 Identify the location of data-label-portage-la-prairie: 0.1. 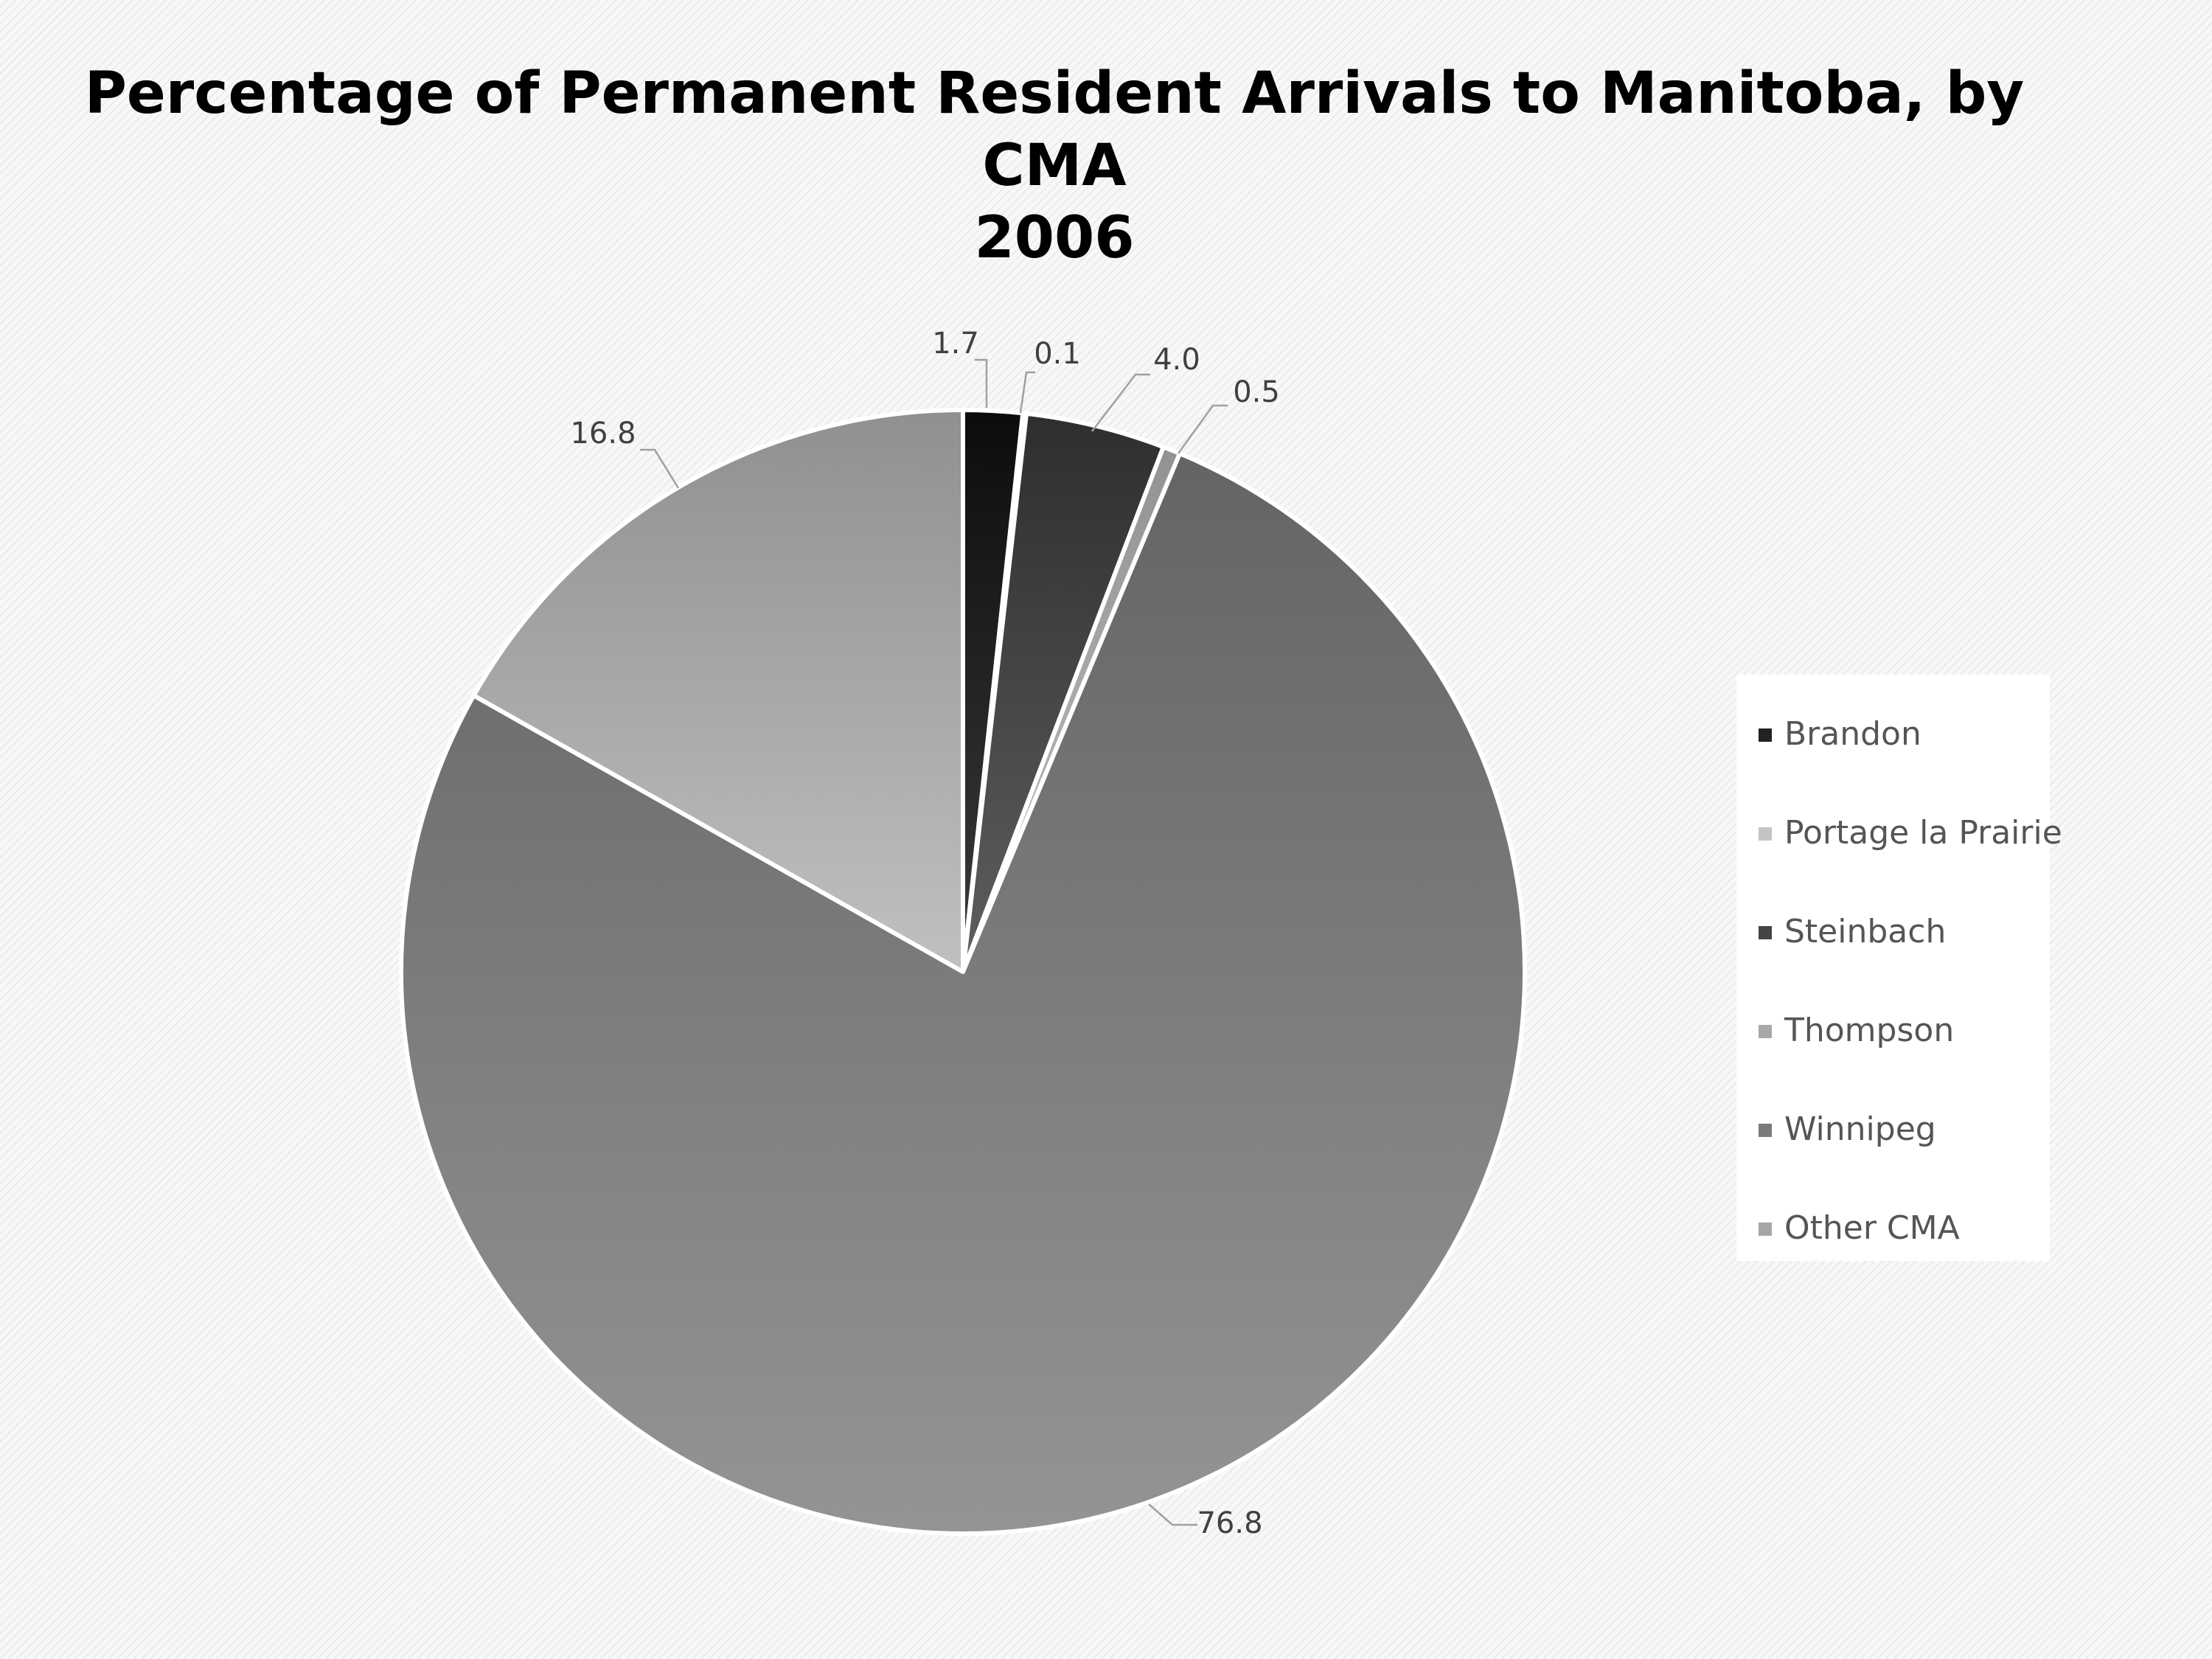
(1057, 354).